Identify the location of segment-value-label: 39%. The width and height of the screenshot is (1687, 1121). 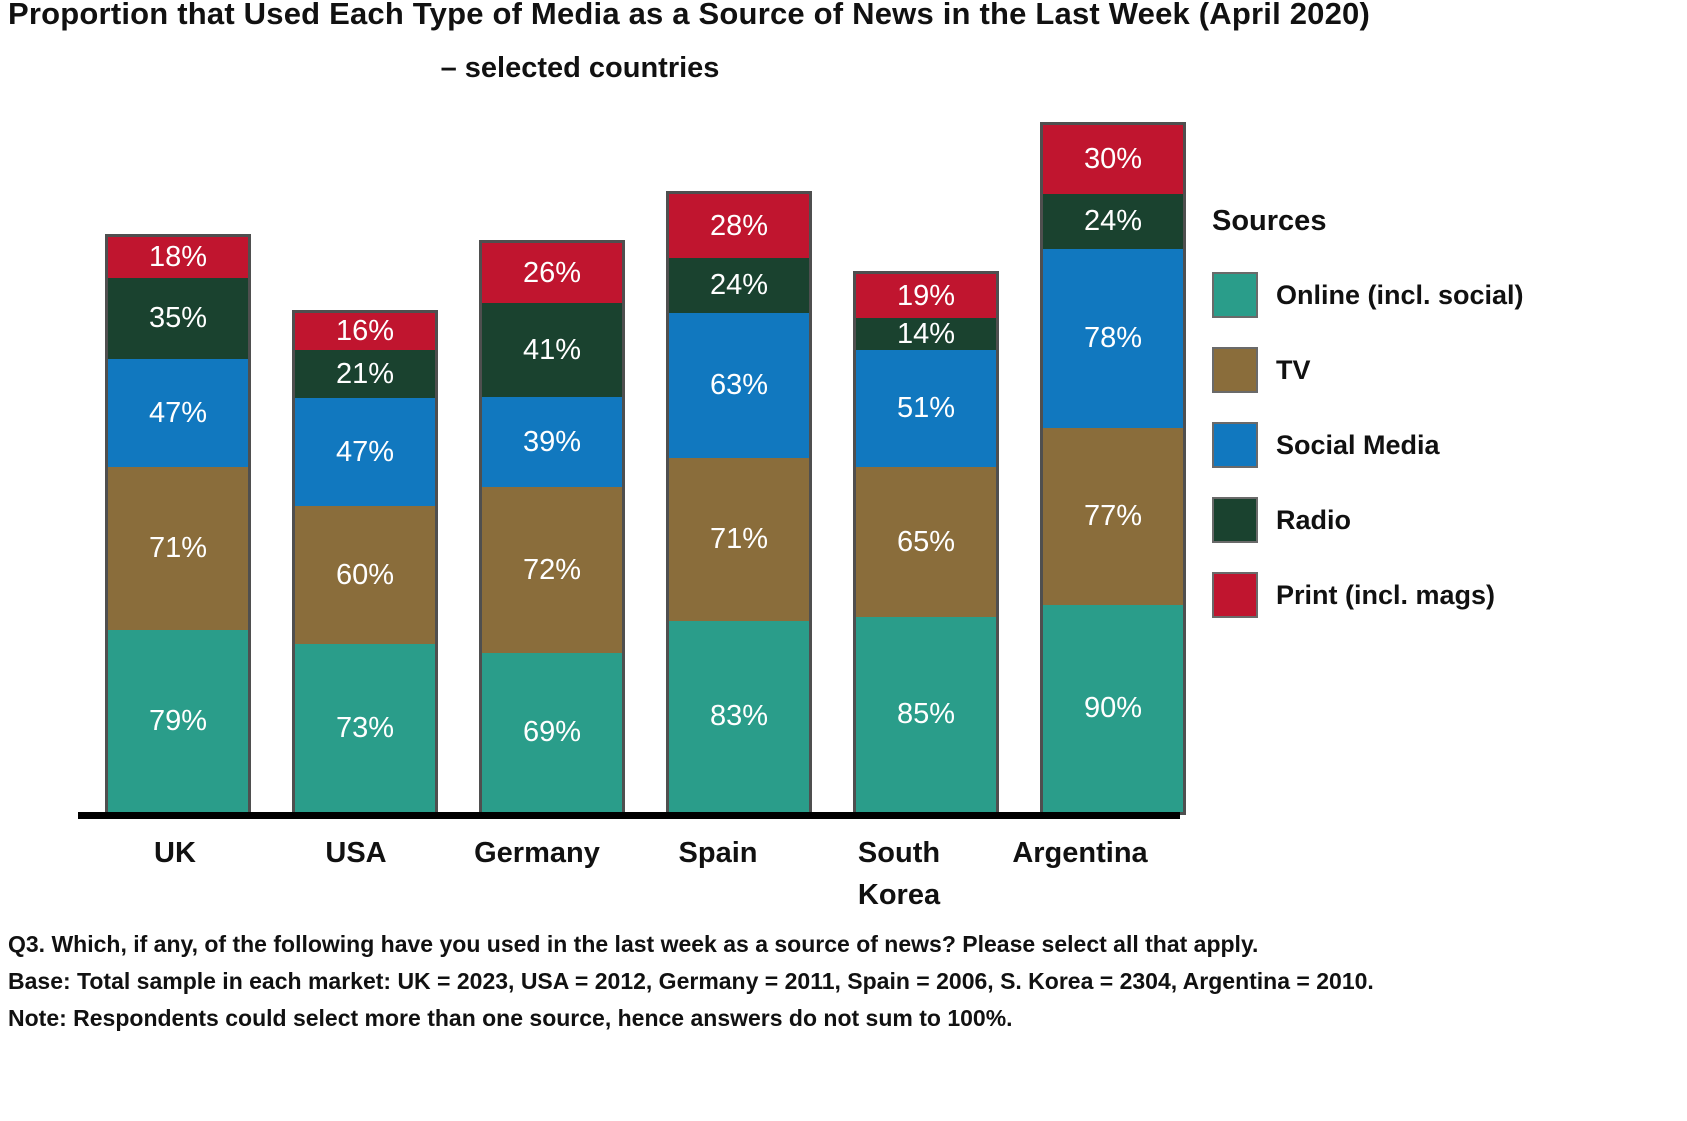
(552, 441).